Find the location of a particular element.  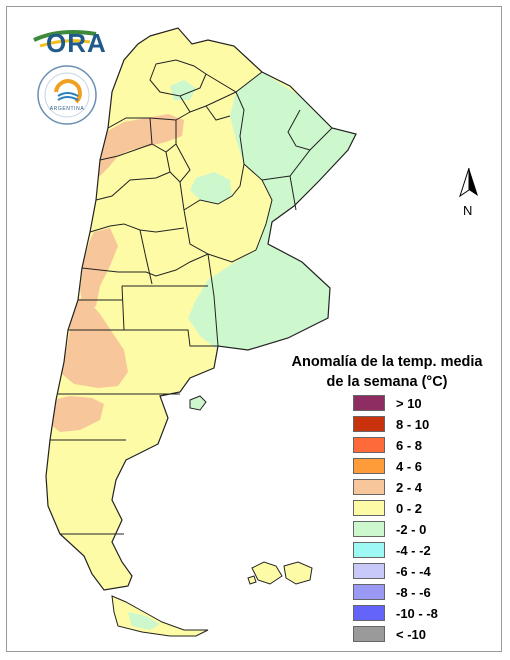

legend-item: -8 - -6 is located at coordinates (413, 593).